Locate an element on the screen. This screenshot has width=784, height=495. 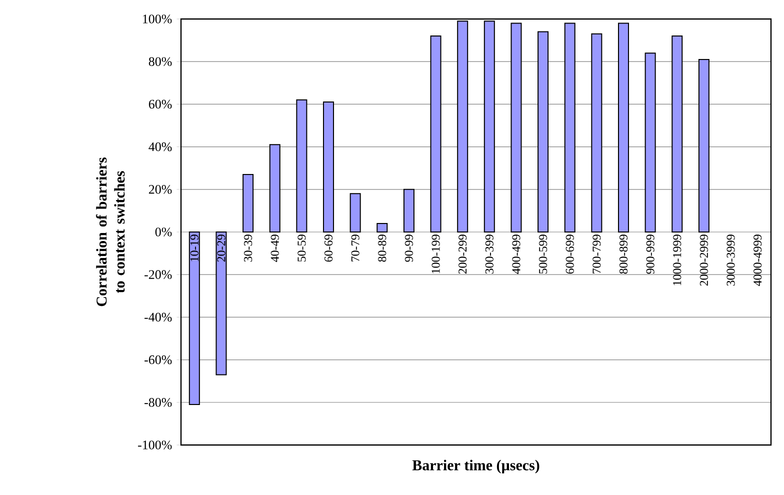
y-tick-label: 40% is located at coordinates (160, 147).